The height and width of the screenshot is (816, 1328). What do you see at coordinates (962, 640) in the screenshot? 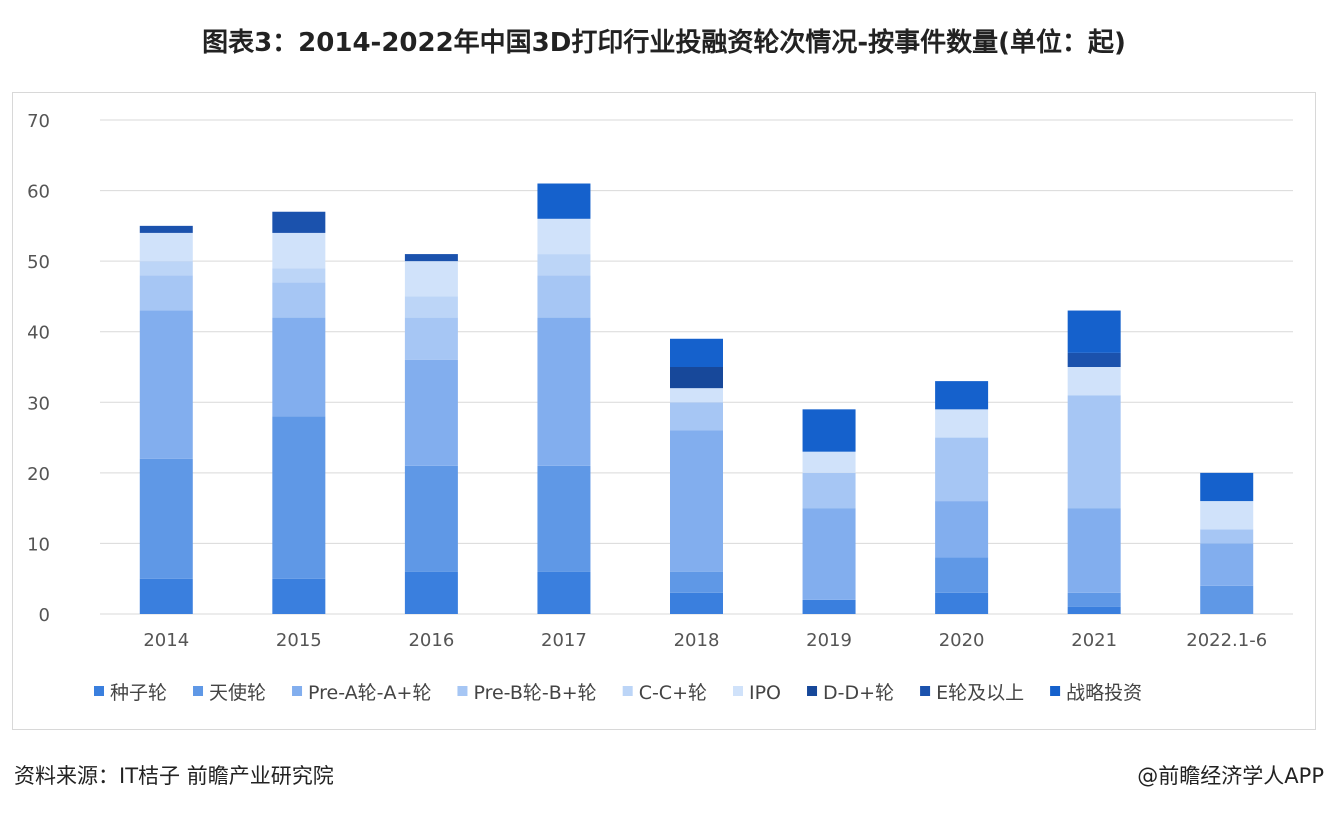
I see `x-tick-label: 2020` at bounding box center [962, 640].